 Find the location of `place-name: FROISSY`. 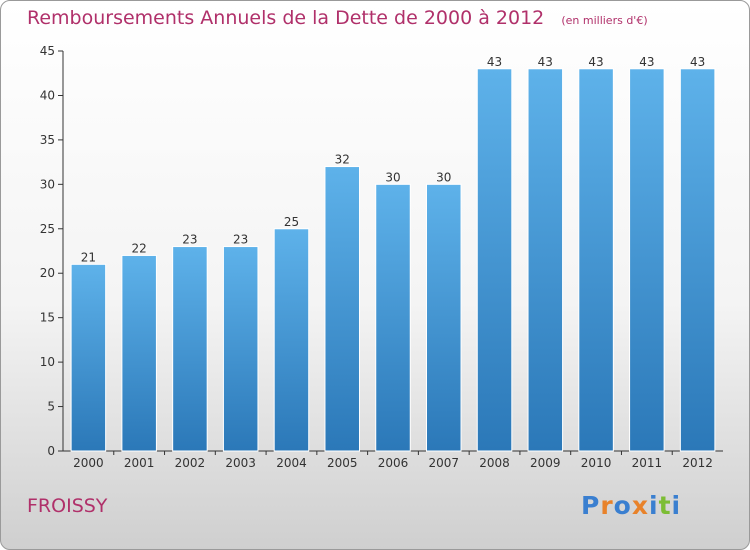

place-name: FROISSY is located at coordinates (67, 506).